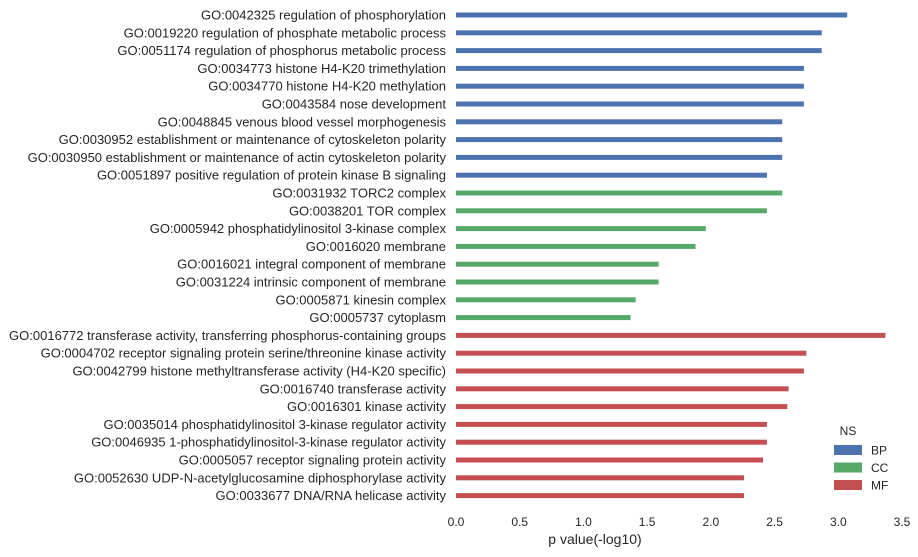 This screenshot has width=918, height=557. What do you see at coordinates (323, 15) in the screenshot?
I see `y-tick-label: GO:0042325 regulation of phosphorylation` at bounding box center [323, 15].